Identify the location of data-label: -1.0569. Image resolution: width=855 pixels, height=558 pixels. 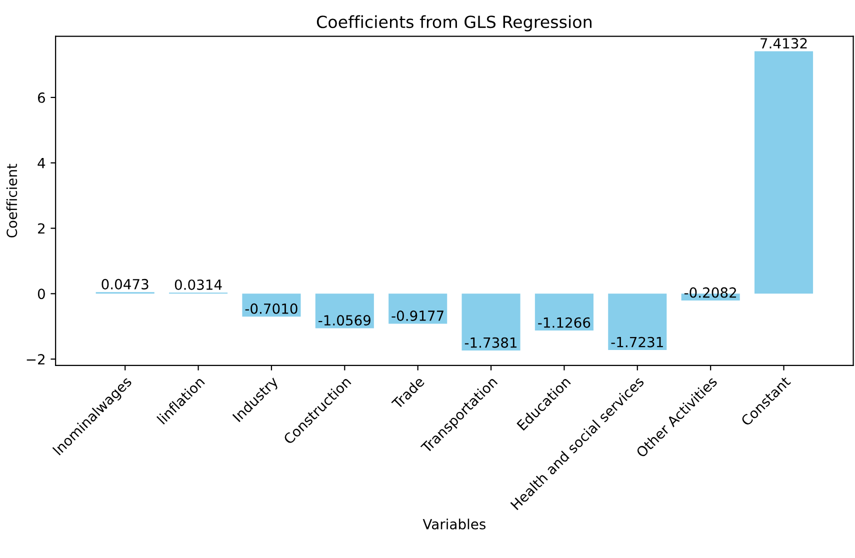
(344, 320).